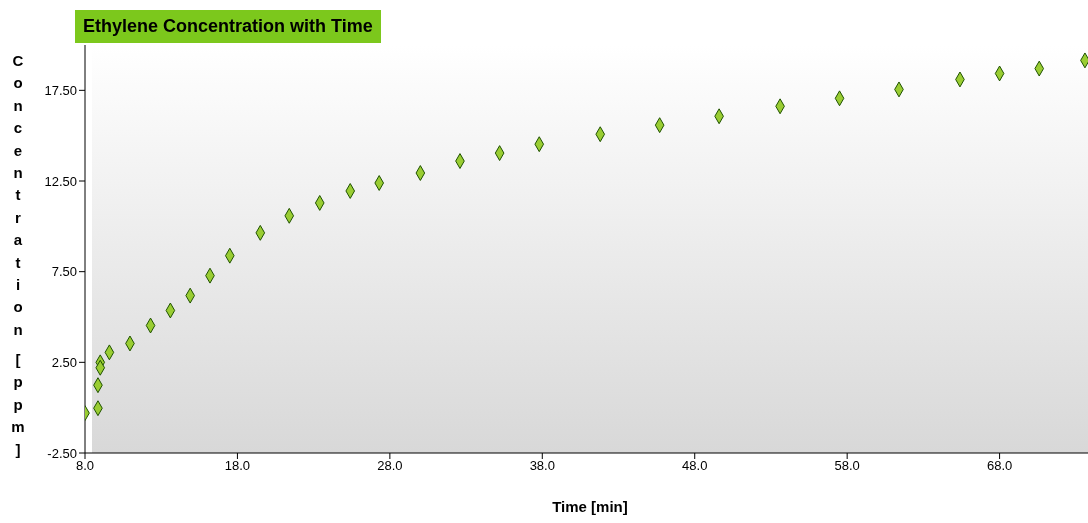 The image size is (1088, 523). I want to click on x-axis-title: Time [min], so click(590, 506).